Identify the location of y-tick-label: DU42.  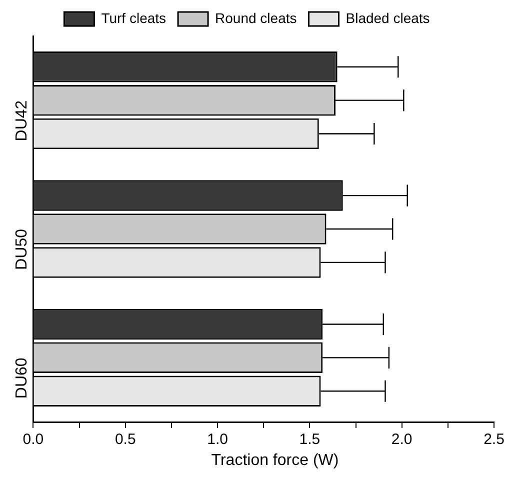
(22, 121).